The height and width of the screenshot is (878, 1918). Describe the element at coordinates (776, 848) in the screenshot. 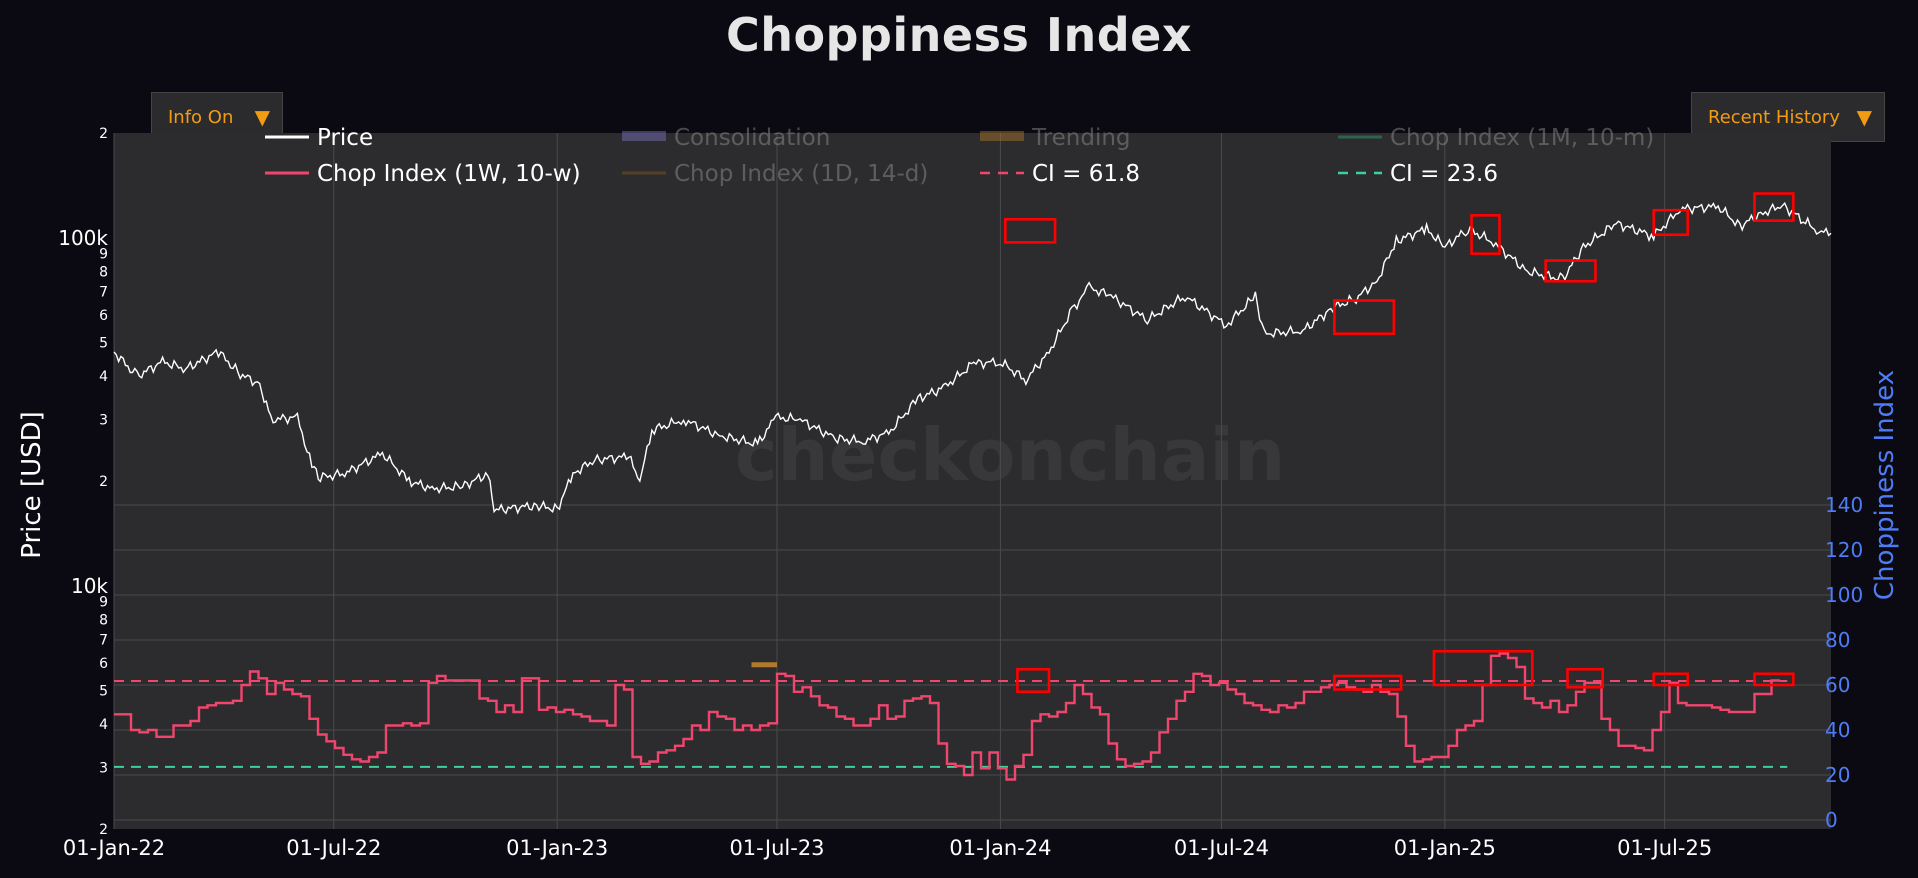

I see `x-tick-label: 01-Jul-23` at that location.